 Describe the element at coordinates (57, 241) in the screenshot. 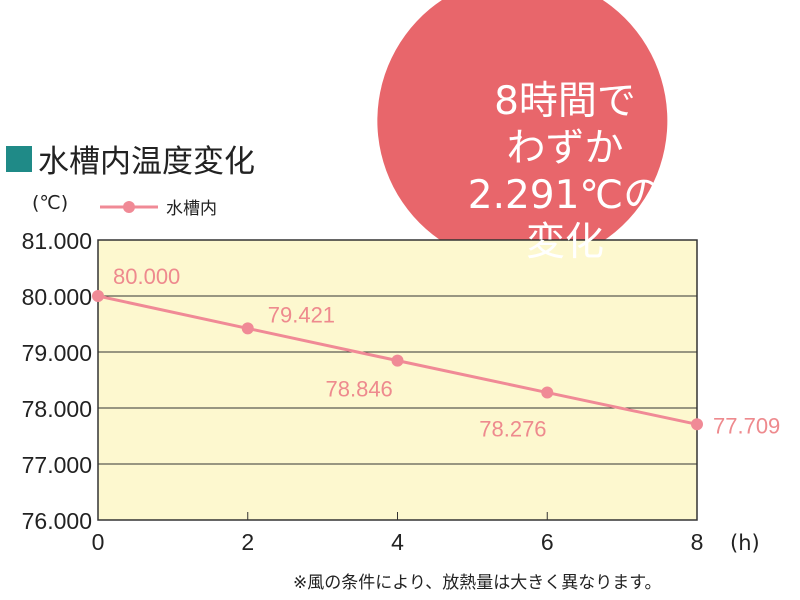

I see `y-tick-label: 81.000` at that location.